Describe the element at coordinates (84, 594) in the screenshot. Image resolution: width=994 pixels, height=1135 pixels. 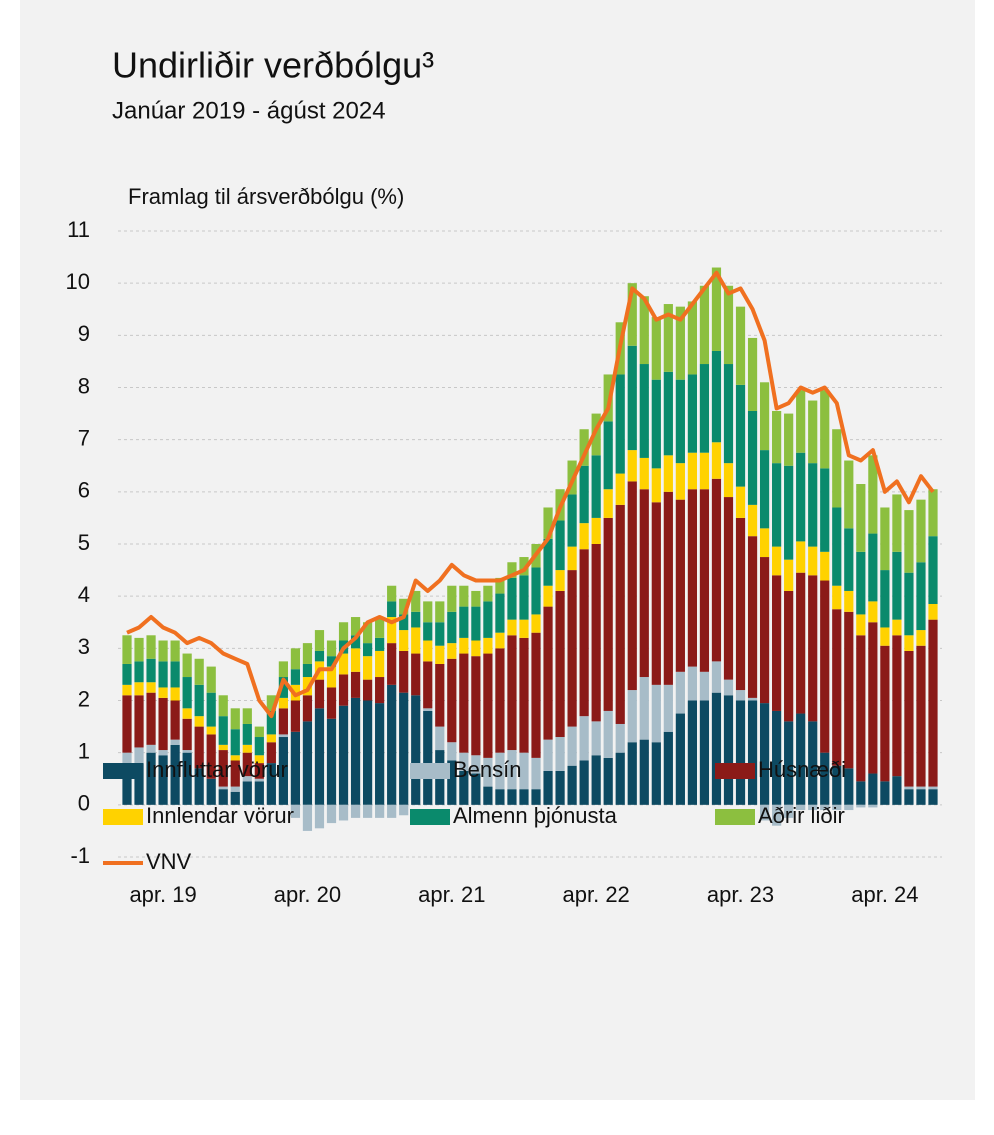
I see `y-tick-label: 4` at that location.